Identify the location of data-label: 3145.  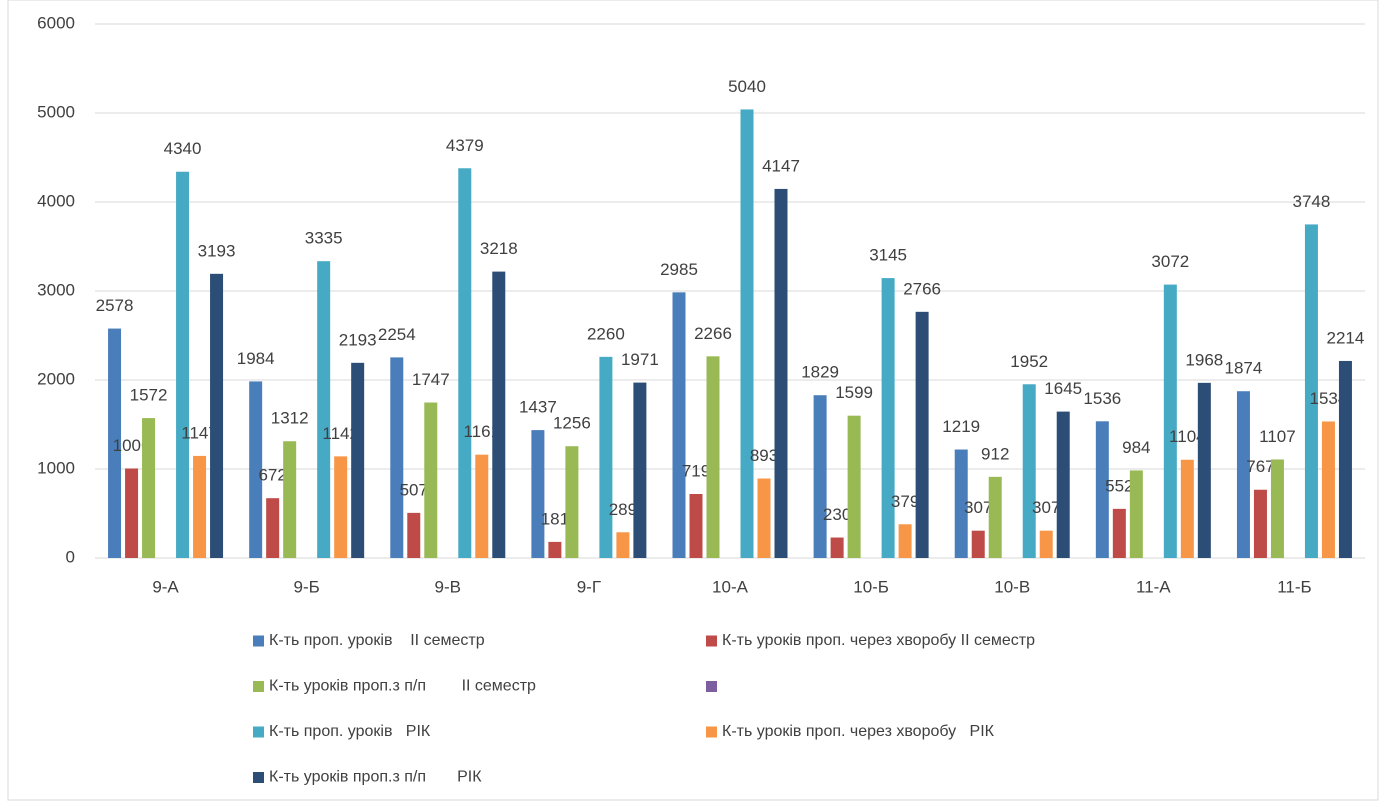
(888, 255).